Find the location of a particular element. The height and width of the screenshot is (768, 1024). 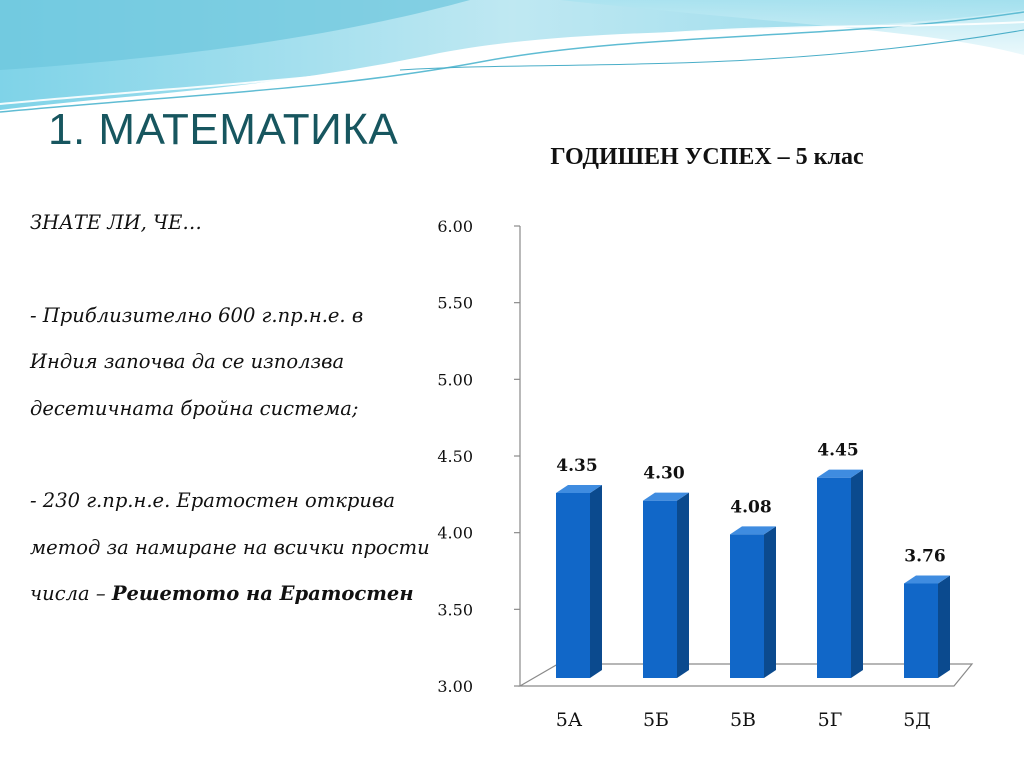

data-label: 3.76 is located at coordinates (924, 556).